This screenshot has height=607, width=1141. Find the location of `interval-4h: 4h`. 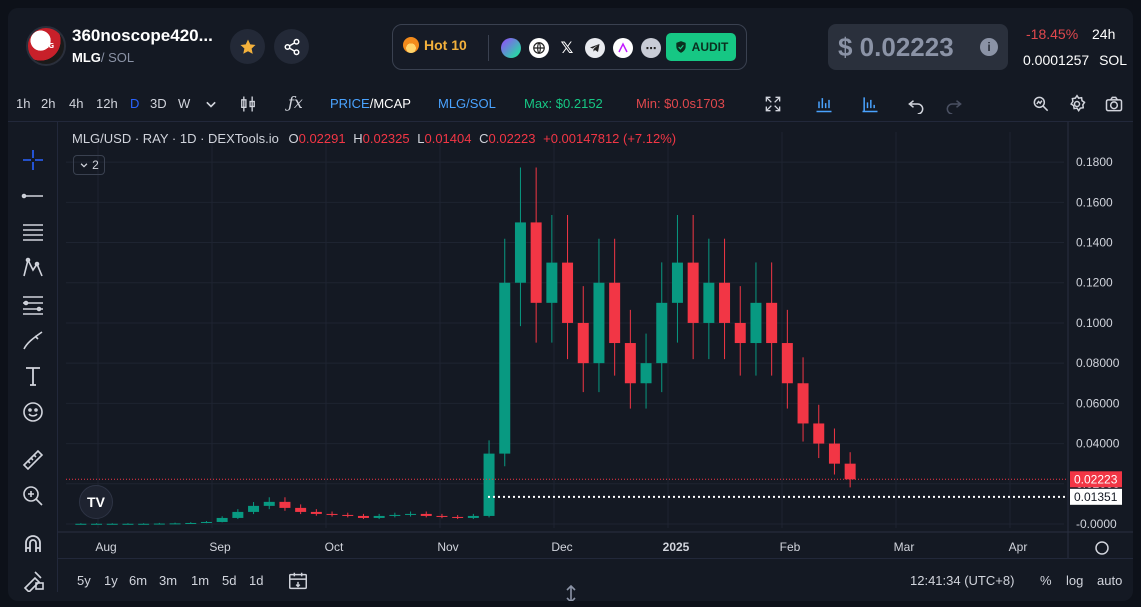

interval-4h: 4h is located at coordinates (76, 103).